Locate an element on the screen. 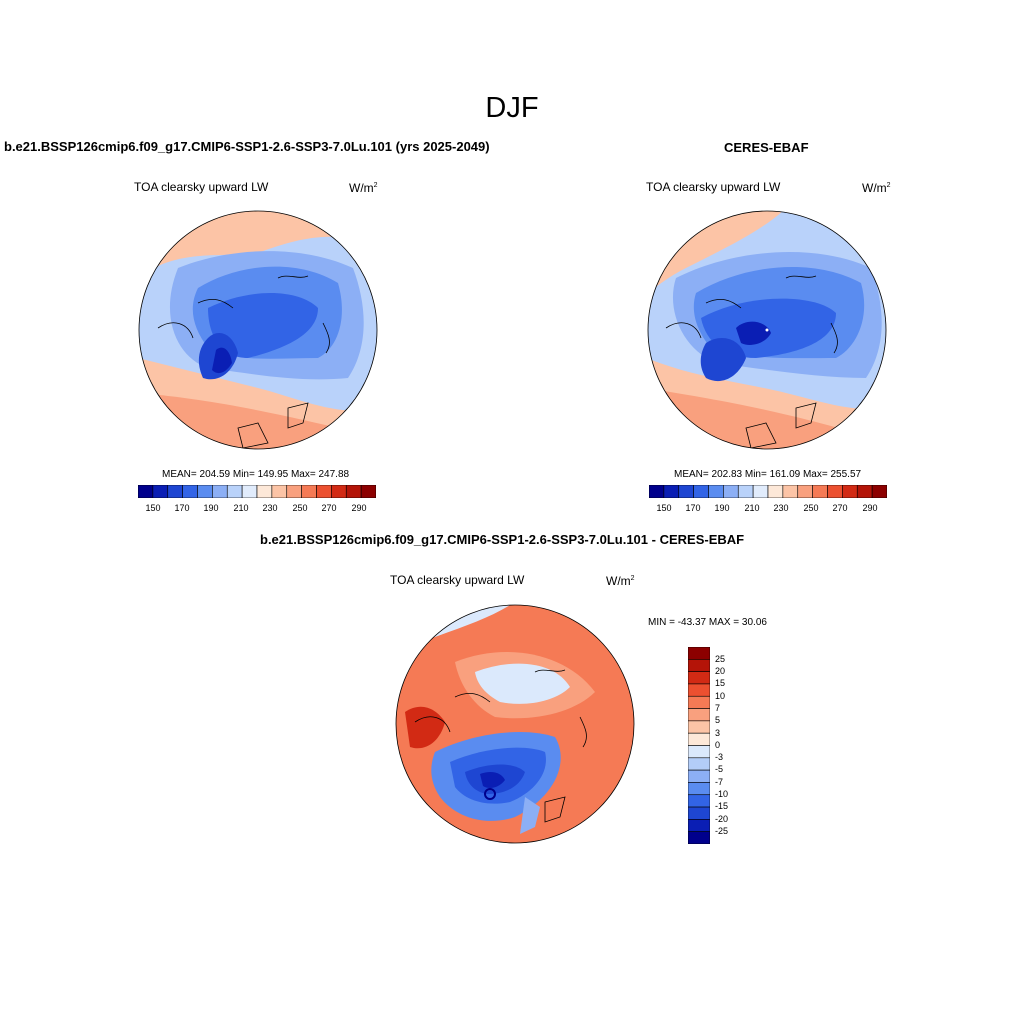 Image resolution: width=1024 pixels, height=1024 pixels. diff-colorbar-tick-label: -7 is located at coordinates (719, 782).